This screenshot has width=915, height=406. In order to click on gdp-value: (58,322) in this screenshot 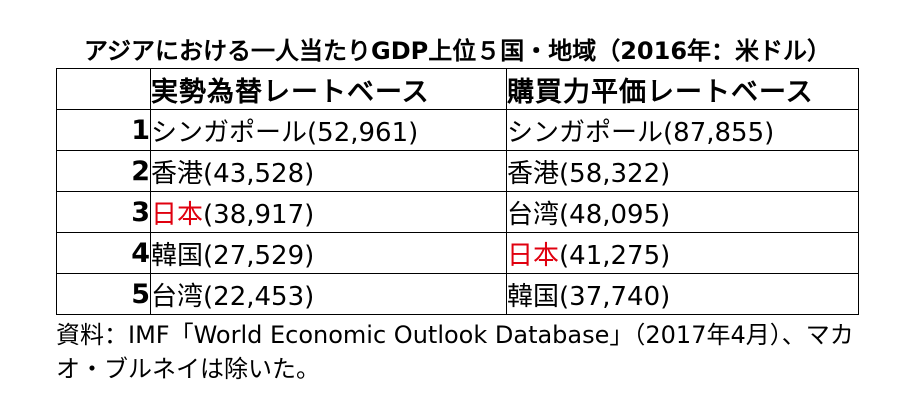, I will do `click(615, 173)`.